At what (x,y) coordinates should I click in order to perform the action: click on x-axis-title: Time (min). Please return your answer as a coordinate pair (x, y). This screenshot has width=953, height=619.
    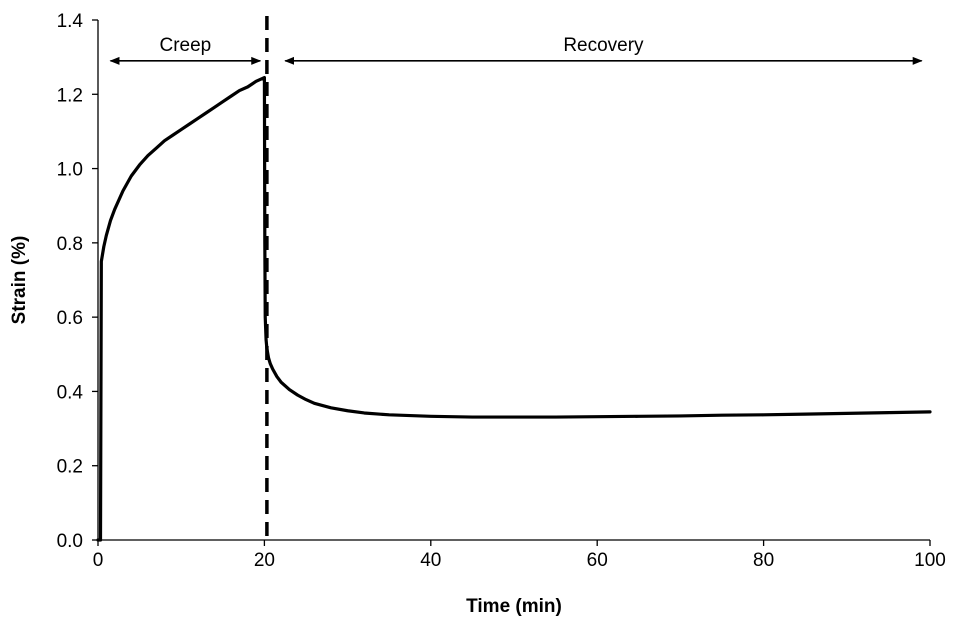
    Looking at the image, I should click on (514, 606).